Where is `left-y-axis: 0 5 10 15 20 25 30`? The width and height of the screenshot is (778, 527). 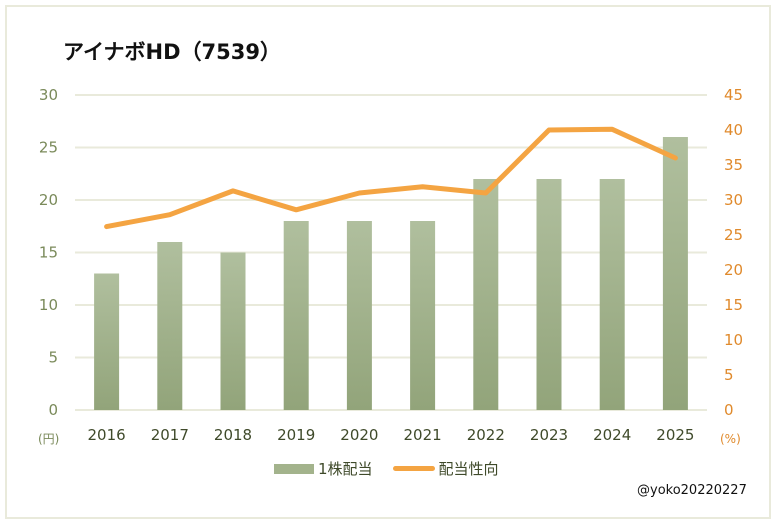 left-y-axis: 0 5 10 15 20 25 30 is located at coordinates (48, 252).